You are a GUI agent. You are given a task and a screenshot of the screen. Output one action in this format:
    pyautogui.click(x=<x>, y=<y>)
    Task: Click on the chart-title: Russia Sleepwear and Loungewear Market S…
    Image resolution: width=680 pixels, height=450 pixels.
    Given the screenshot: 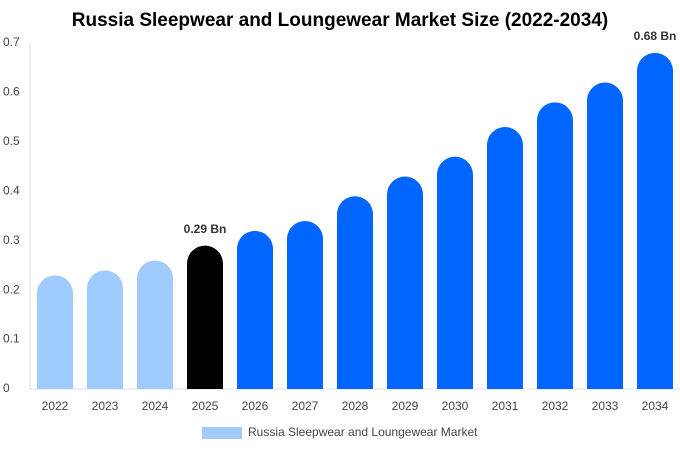 What is the action you would take?
    pyautogui.click(x=340, y=20)
    